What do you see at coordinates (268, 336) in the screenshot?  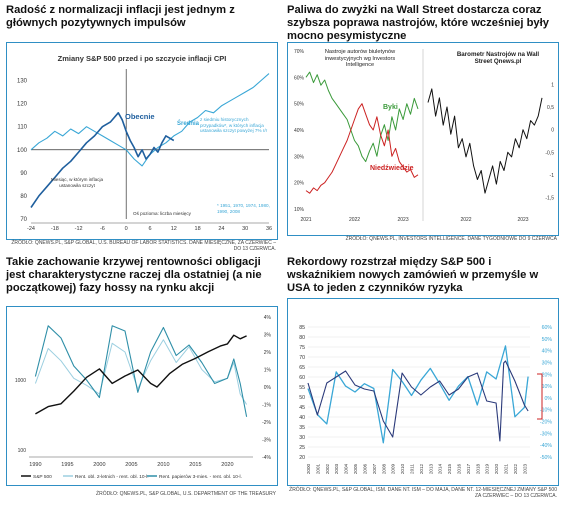 I see `y-right-tick-label: 3%` at bounding box center [268, 336].